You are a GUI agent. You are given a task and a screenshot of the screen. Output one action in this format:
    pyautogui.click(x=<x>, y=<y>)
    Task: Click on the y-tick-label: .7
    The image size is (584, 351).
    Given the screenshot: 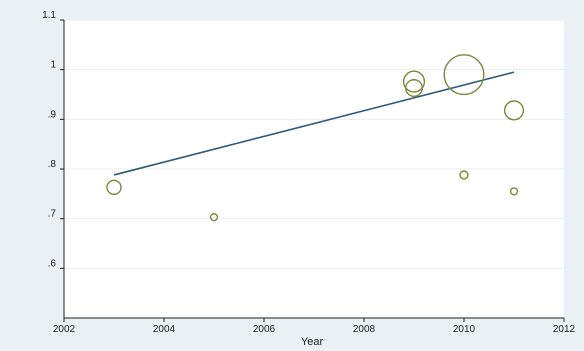 What is the action you would take?
    pyautogui.click(x=52, y=214)
    